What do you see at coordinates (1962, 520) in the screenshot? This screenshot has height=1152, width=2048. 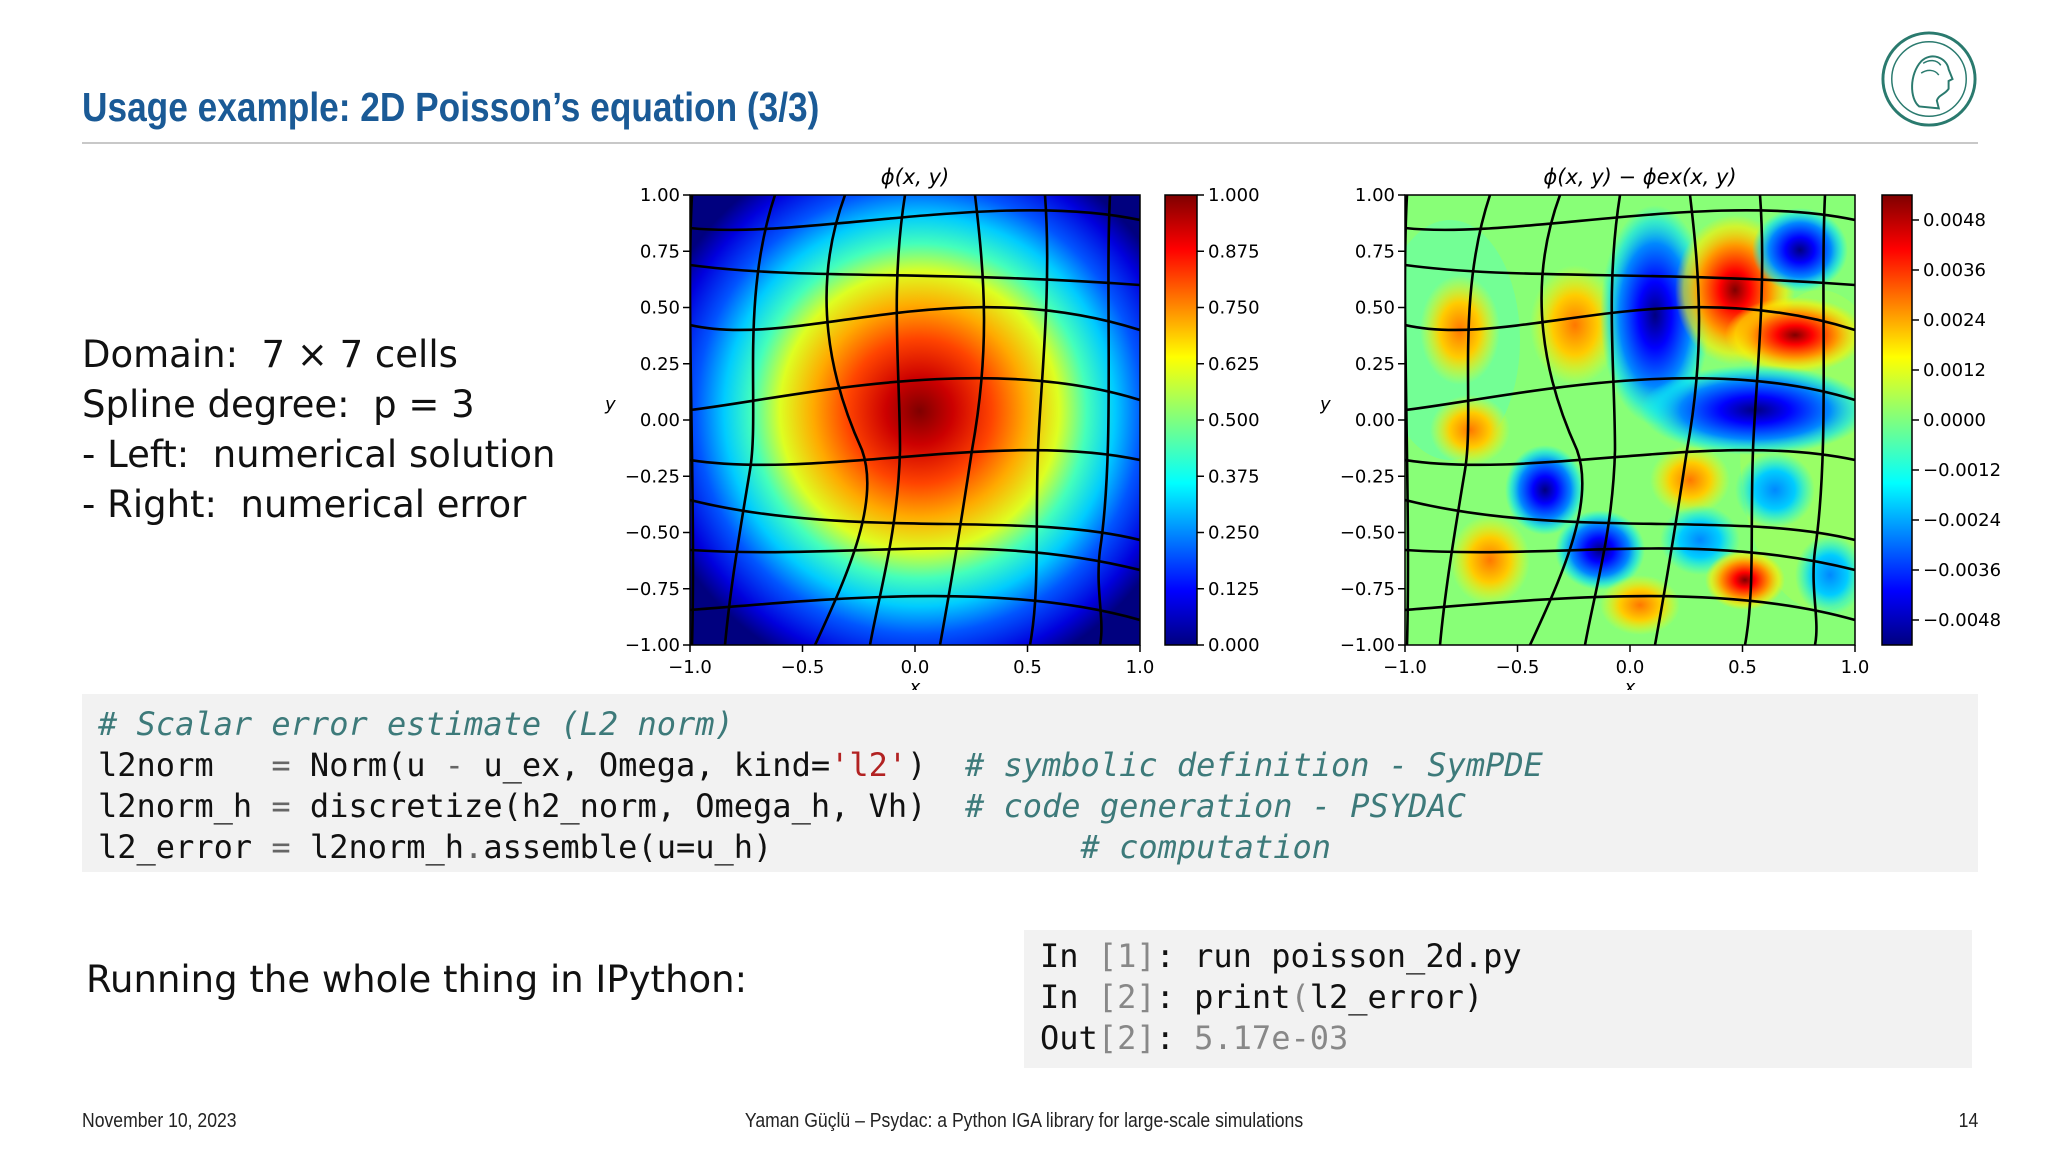 I see `colorbar-tick-label: −0.0024` at bounding box center [1962, 520].